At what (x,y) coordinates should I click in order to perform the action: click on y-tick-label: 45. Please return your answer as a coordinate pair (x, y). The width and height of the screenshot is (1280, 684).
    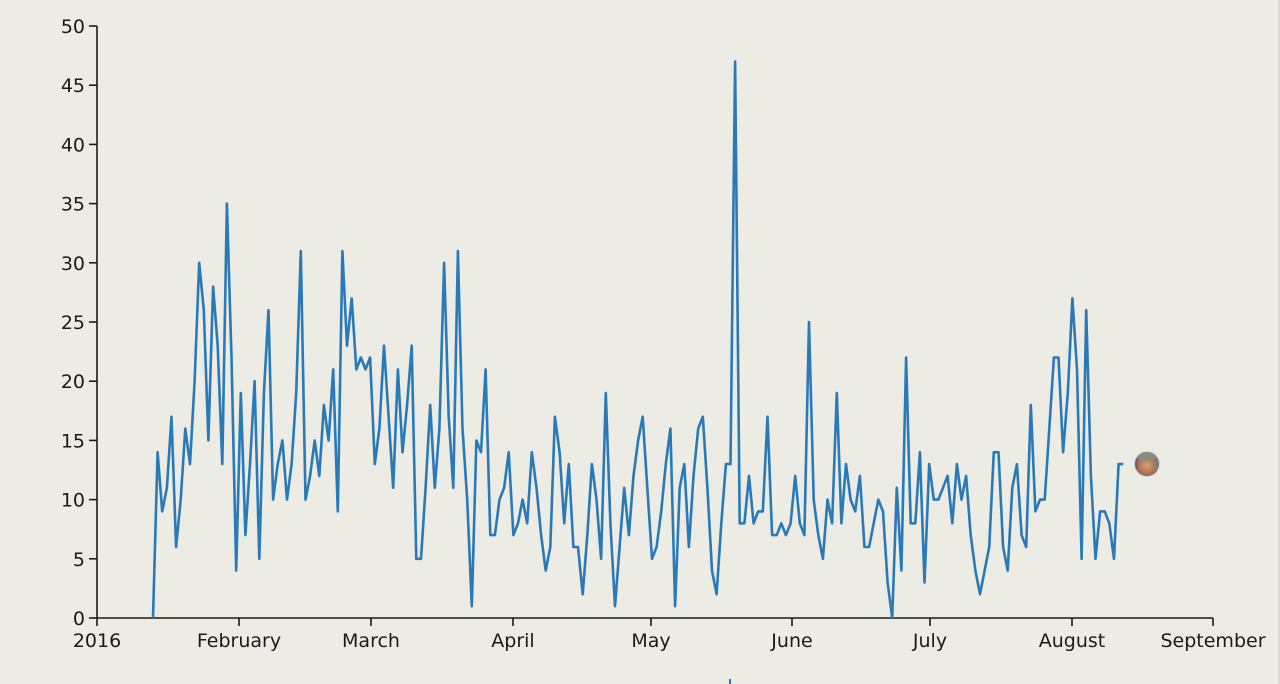
    Looking at the image, I should click on (73, 86).